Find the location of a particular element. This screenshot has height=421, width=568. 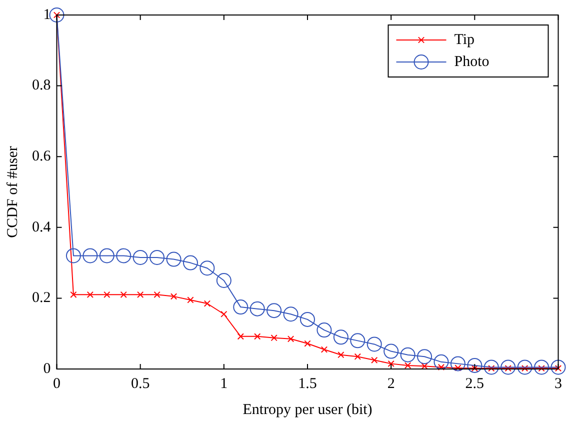

y-tick-label: 1 is located at coordinates (47, 14).